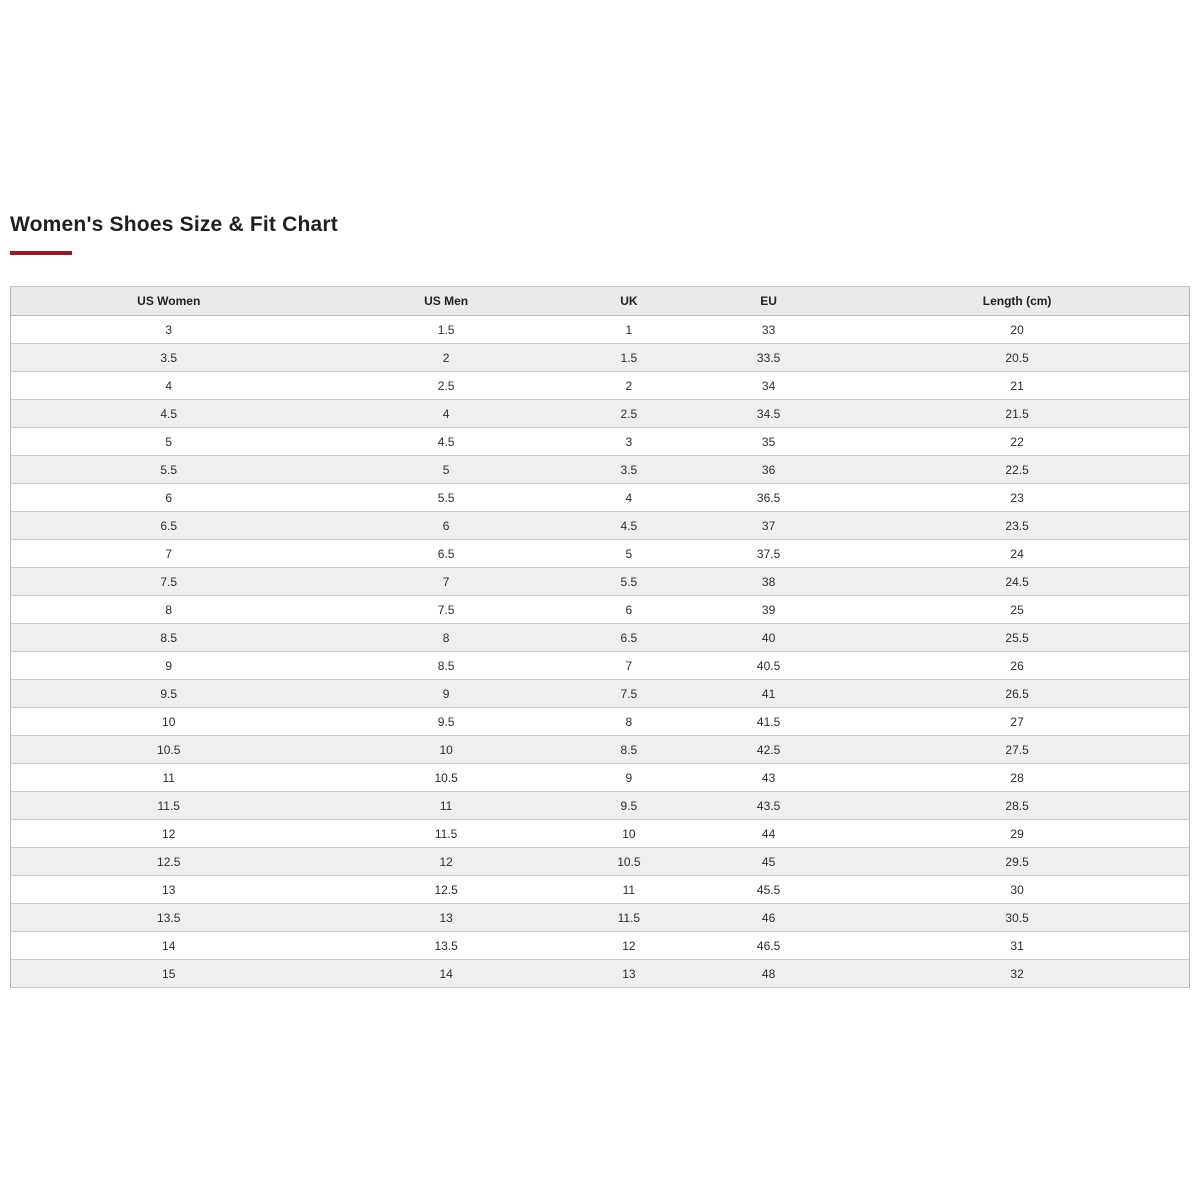 Image resolution: width=1200 pixels, height=1200 pixels. What do you see at coordinates (768, 693) in the screenshot?
I see `size-cell: 41` at bounding box center [768, 693].